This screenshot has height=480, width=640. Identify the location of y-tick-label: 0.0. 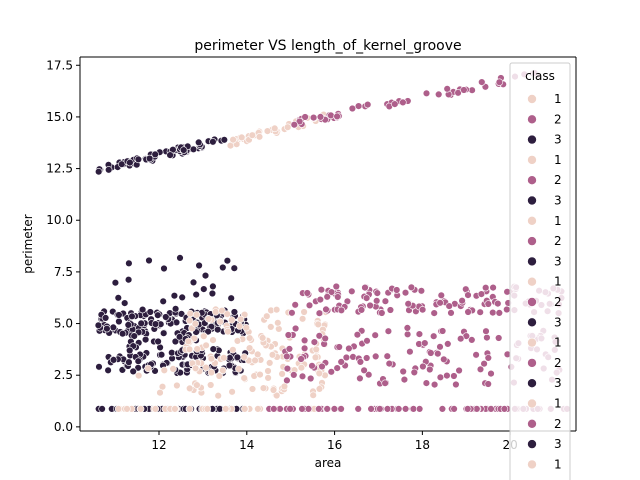
(63, 427).